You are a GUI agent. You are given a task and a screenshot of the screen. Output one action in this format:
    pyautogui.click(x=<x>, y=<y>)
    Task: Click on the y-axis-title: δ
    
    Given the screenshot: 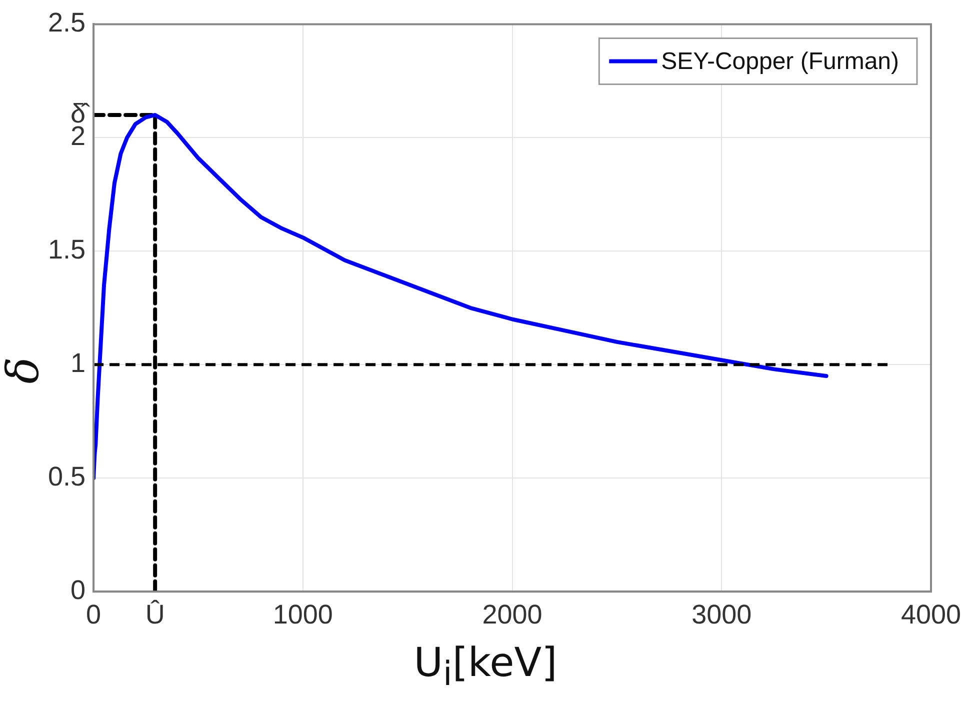 What is the action you would take?
    pyautogui.click(x=24, y=370)
    